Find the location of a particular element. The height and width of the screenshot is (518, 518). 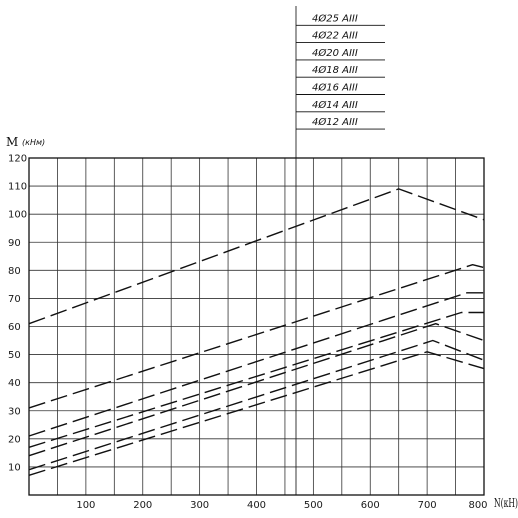

y-axis-label: M is located at coordinates (12, 142).